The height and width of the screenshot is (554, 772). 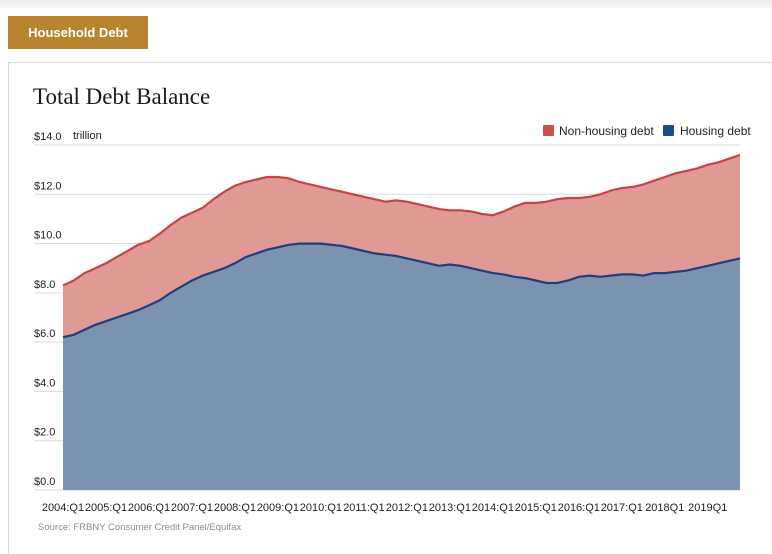 I want to click on y-tick-label: $10.0, so click(x=48, y=236).